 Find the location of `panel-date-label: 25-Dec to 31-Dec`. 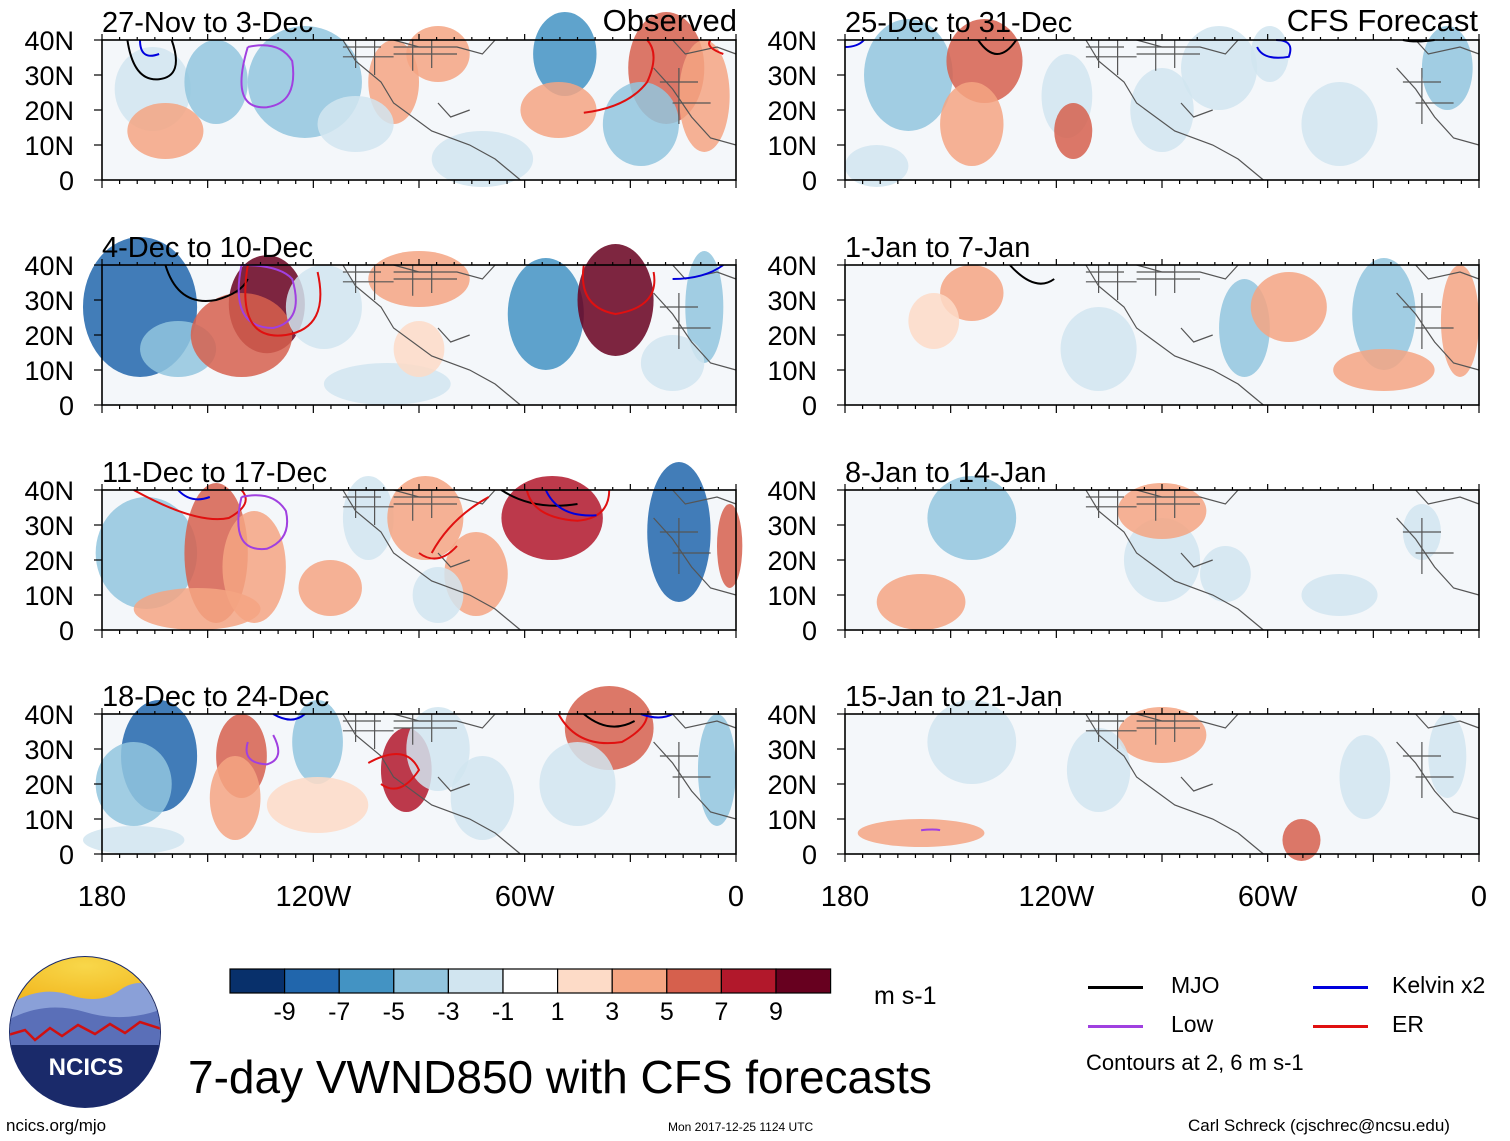

panel-date-label: 25-Dec to 31-Dec is located at coordinates (958, 23).